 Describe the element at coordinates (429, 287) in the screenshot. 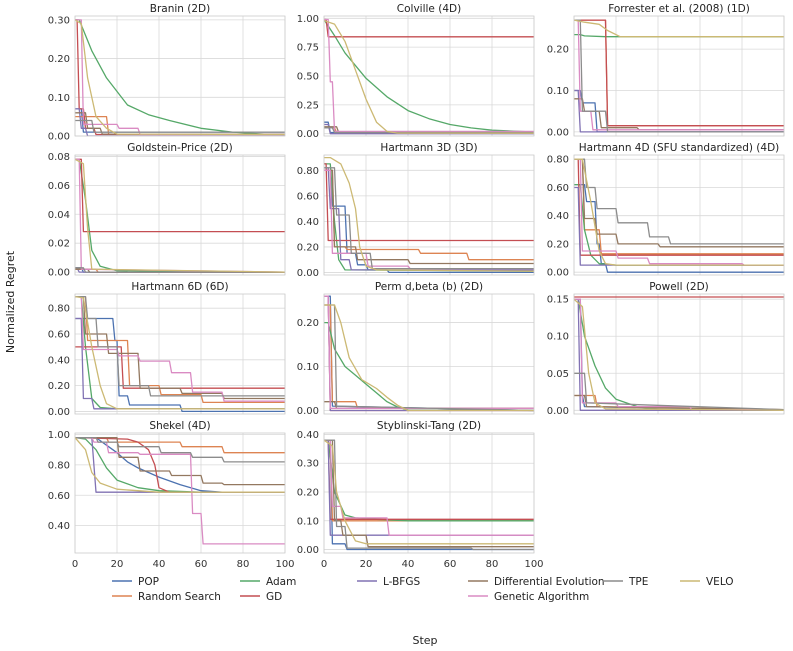

I see `subplot-title: Perm d,beta (b) (2D)` at that location.